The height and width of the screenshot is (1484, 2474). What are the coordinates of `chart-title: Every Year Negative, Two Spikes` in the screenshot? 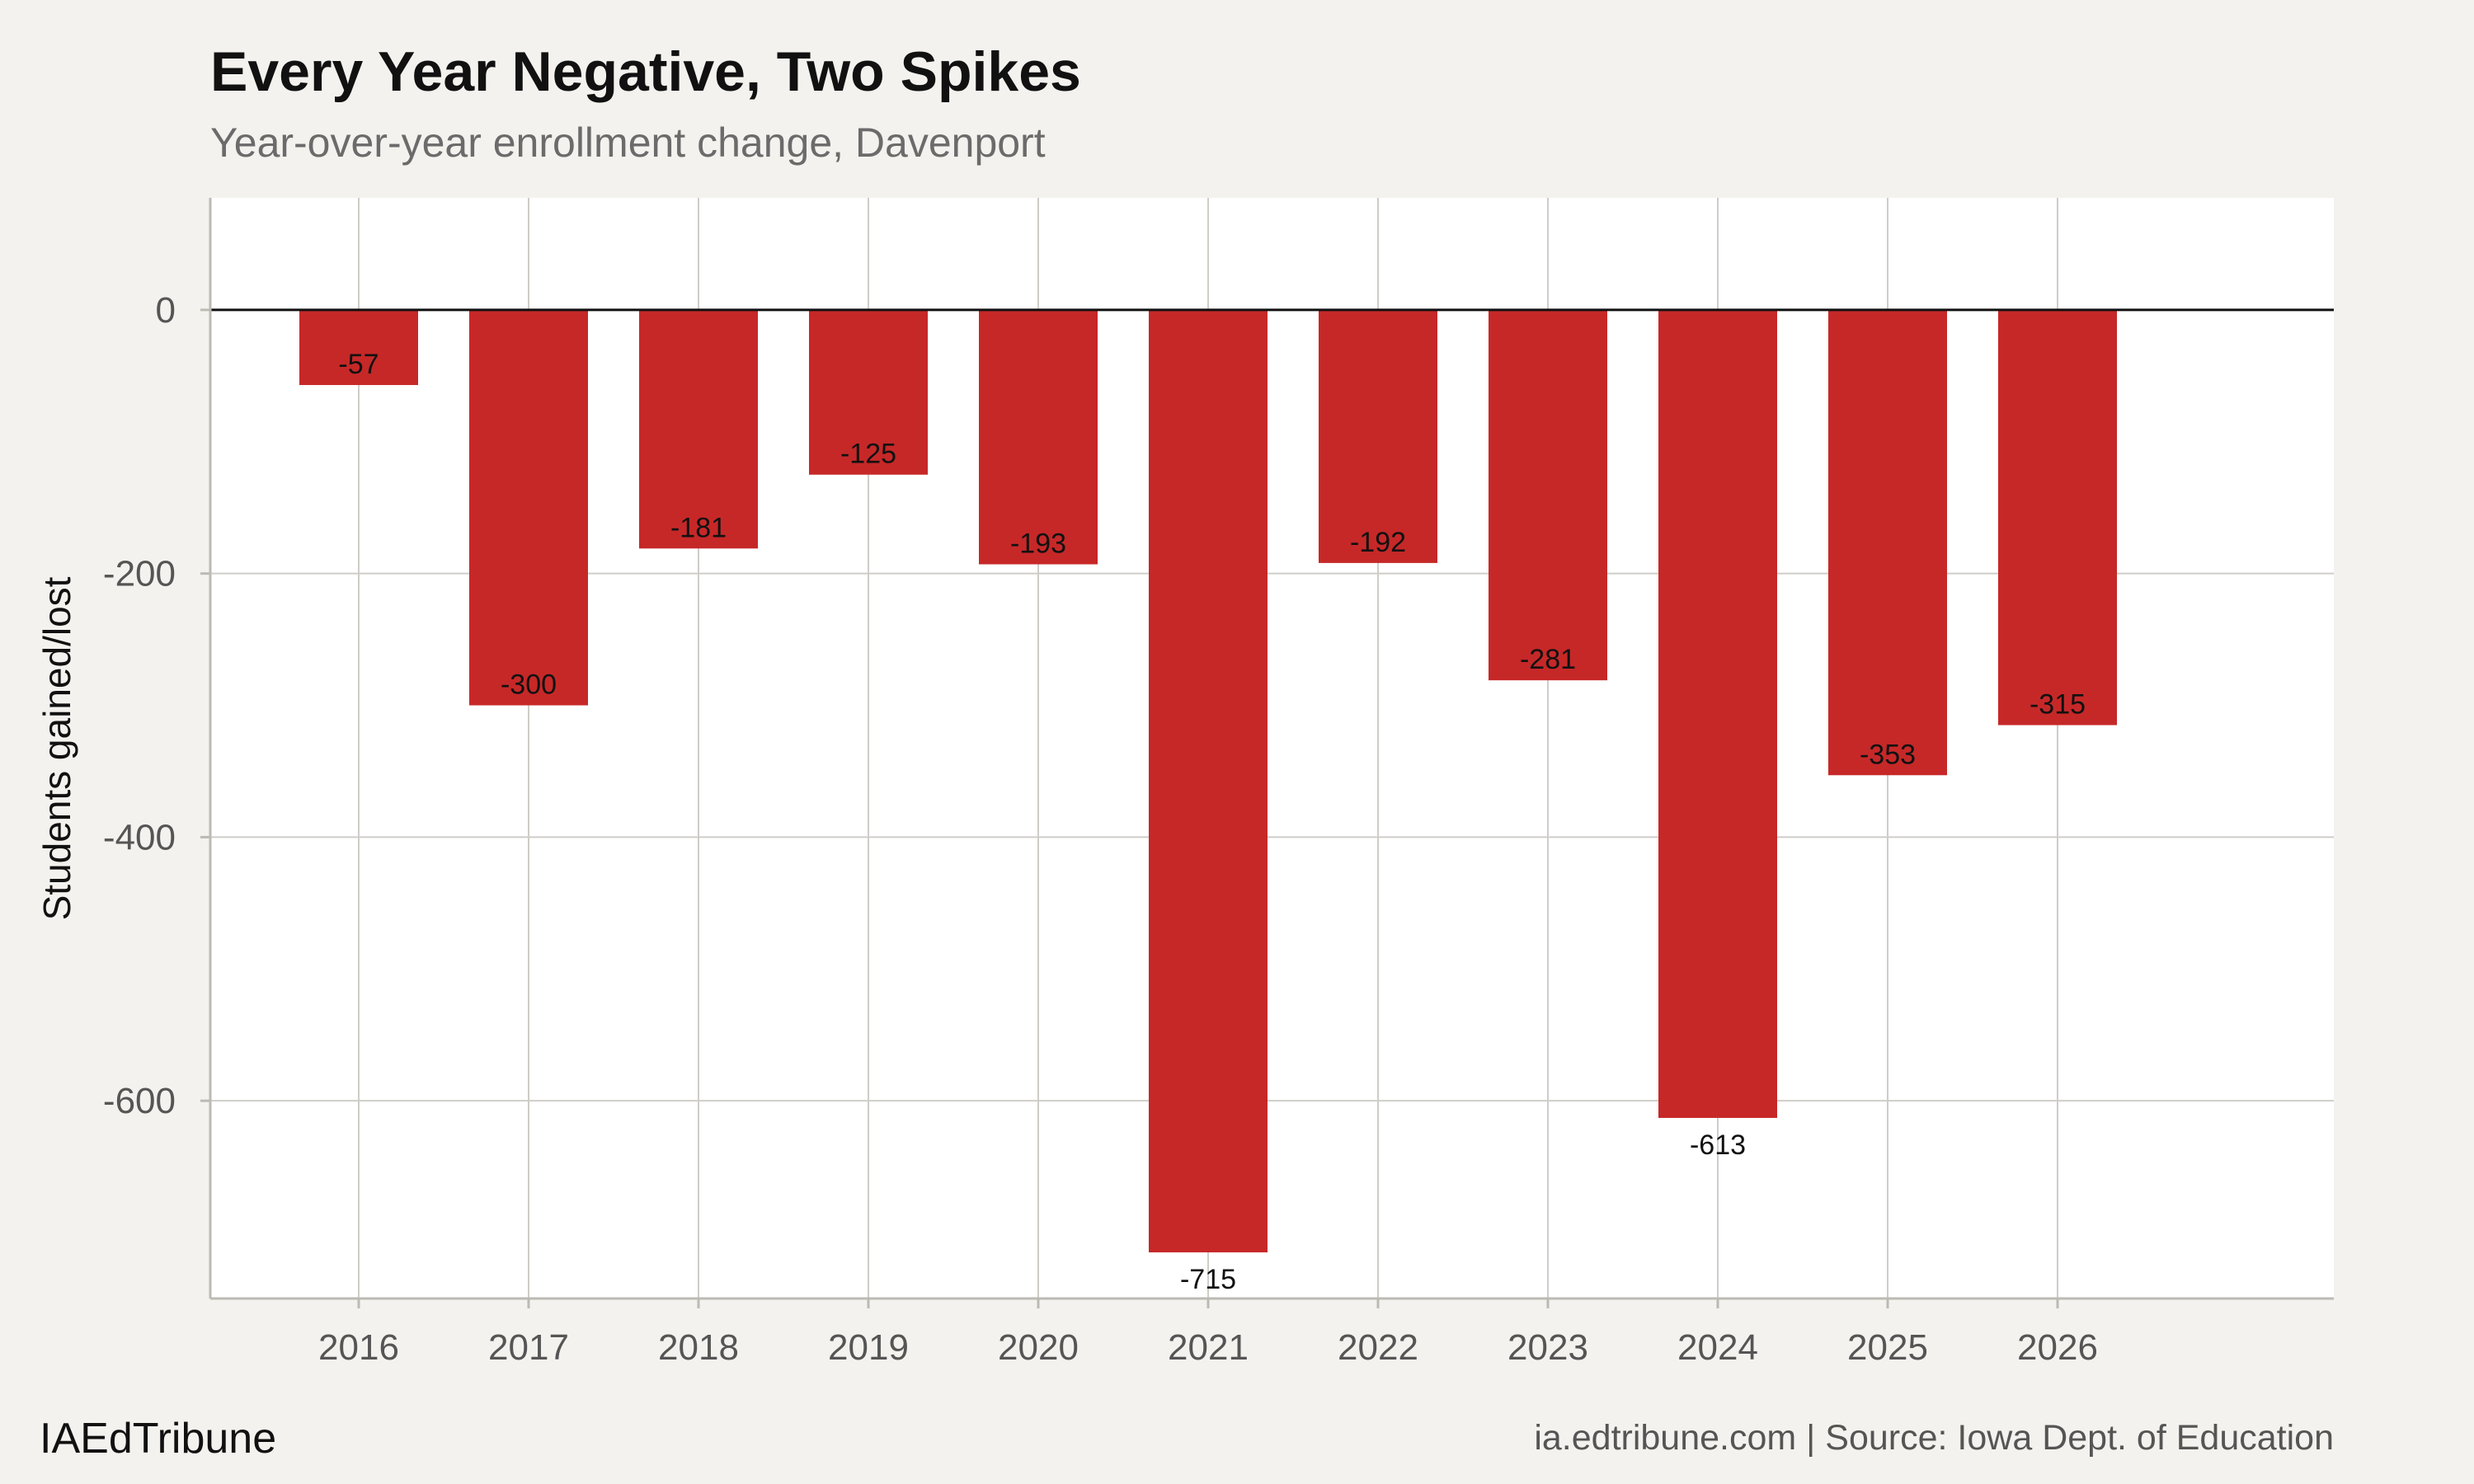 It's located at (645, 71).